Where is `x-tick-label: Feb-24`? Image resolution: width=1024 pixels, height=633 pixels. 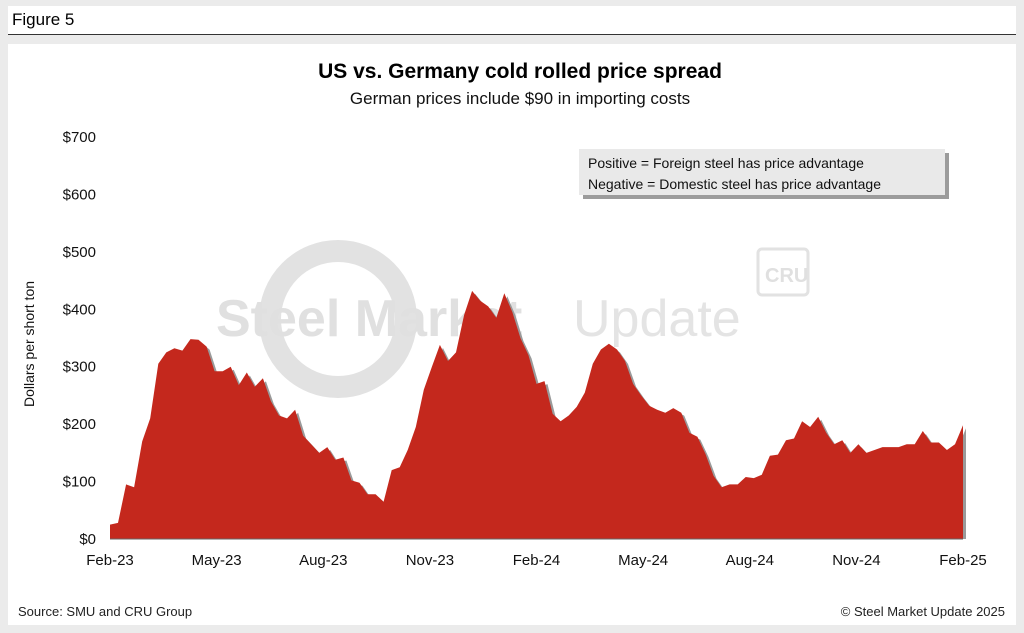 x-tick-label: Feb-24 is located at coordinates (537, 560).